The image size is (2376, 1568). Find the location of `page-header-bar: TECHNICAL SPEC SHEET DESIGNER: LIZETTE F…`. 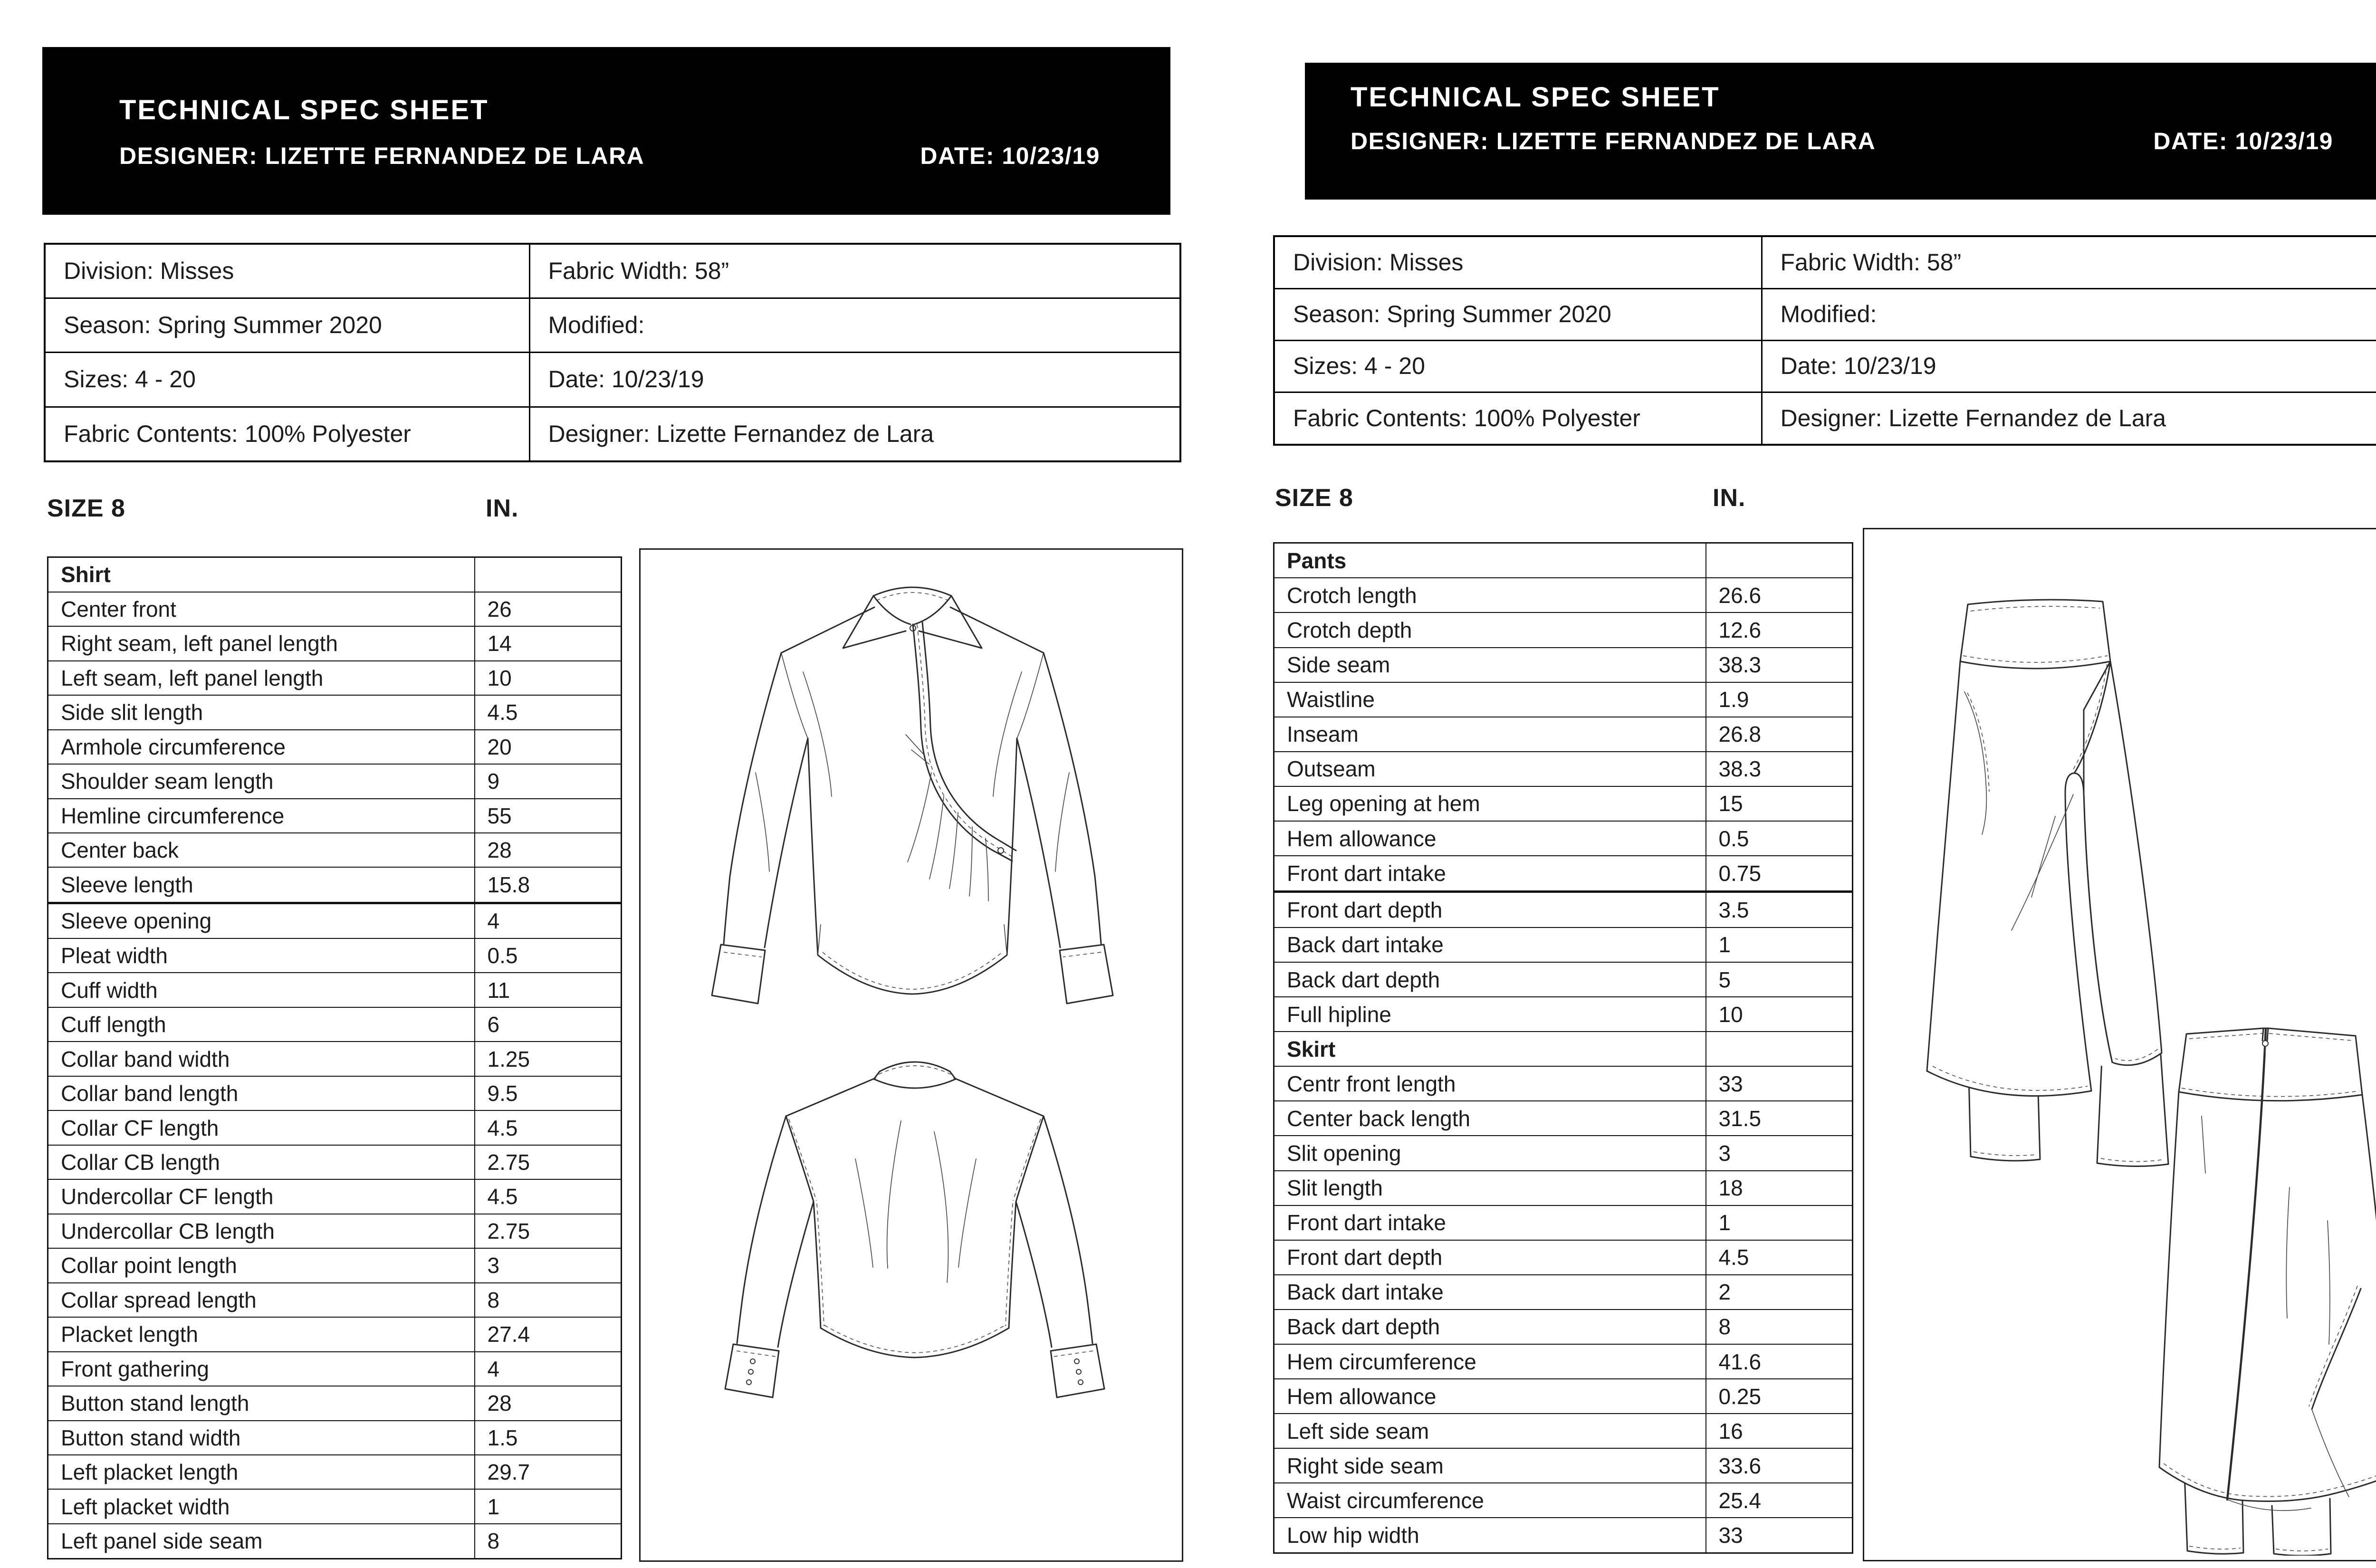

page-header-bar: TECHNICAL SPEC SHEET DESIGNER: LIZETTE F… is located at coordinates (1840, 132).